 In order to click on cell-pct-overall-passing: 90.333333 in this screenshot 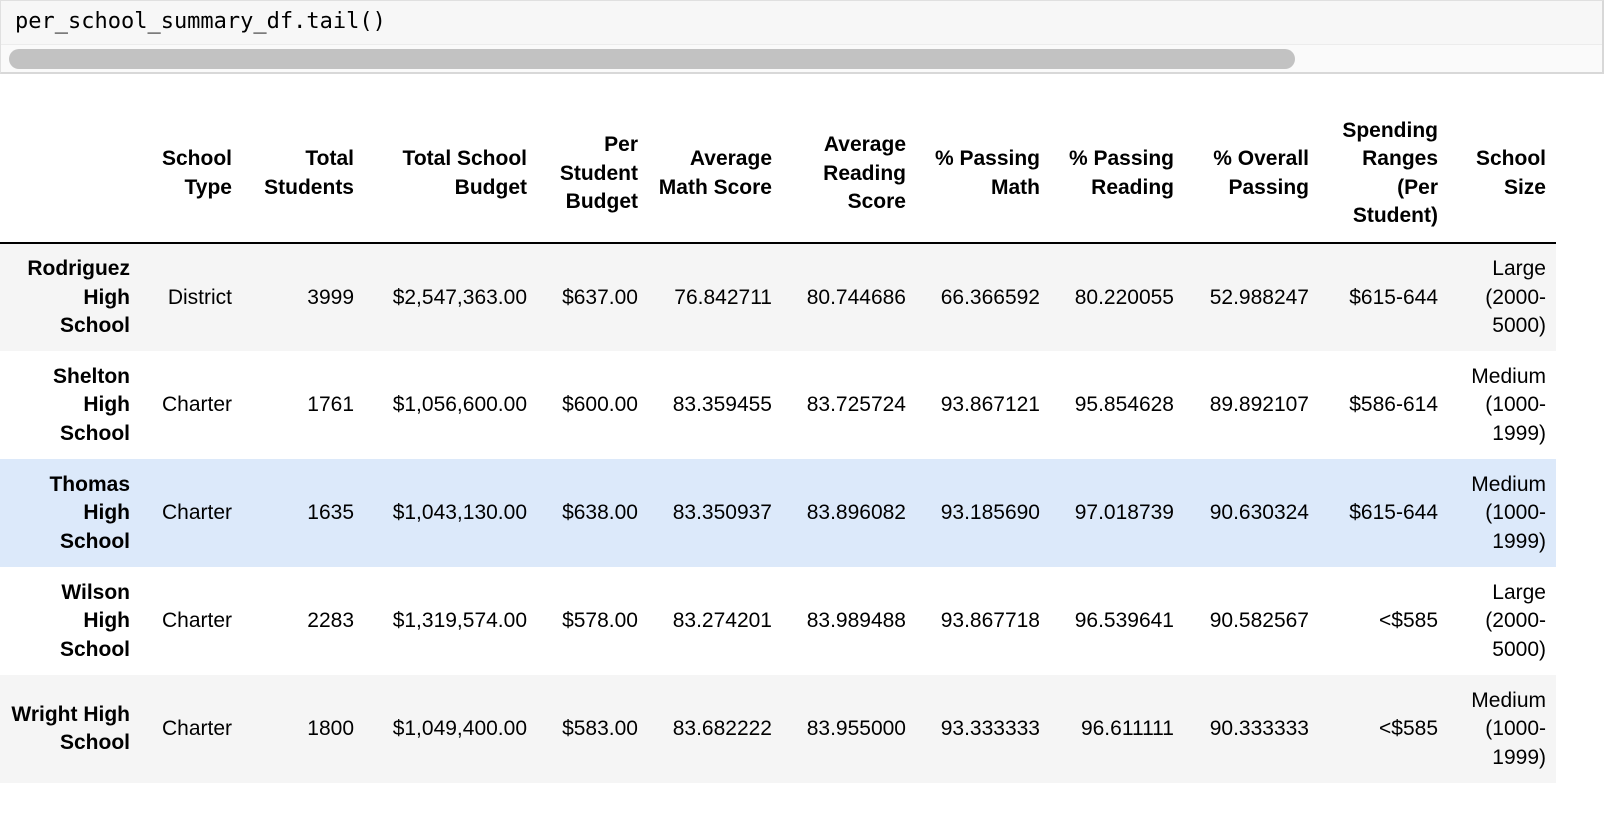, I will do `click(1259, 729)`.